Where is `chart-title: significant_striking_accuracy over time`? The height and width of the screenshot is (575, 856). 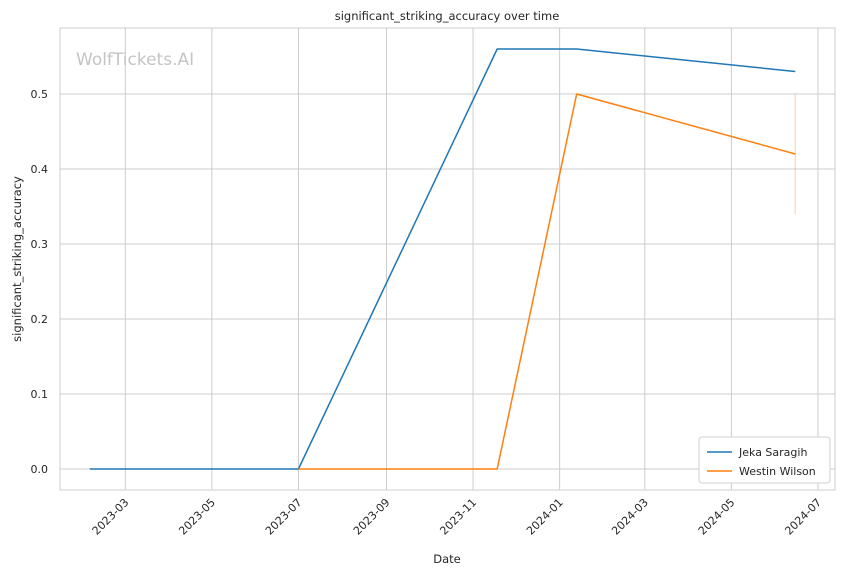
chart-title: significant_striking_accuracy over time is located at coordinates (447, 16).